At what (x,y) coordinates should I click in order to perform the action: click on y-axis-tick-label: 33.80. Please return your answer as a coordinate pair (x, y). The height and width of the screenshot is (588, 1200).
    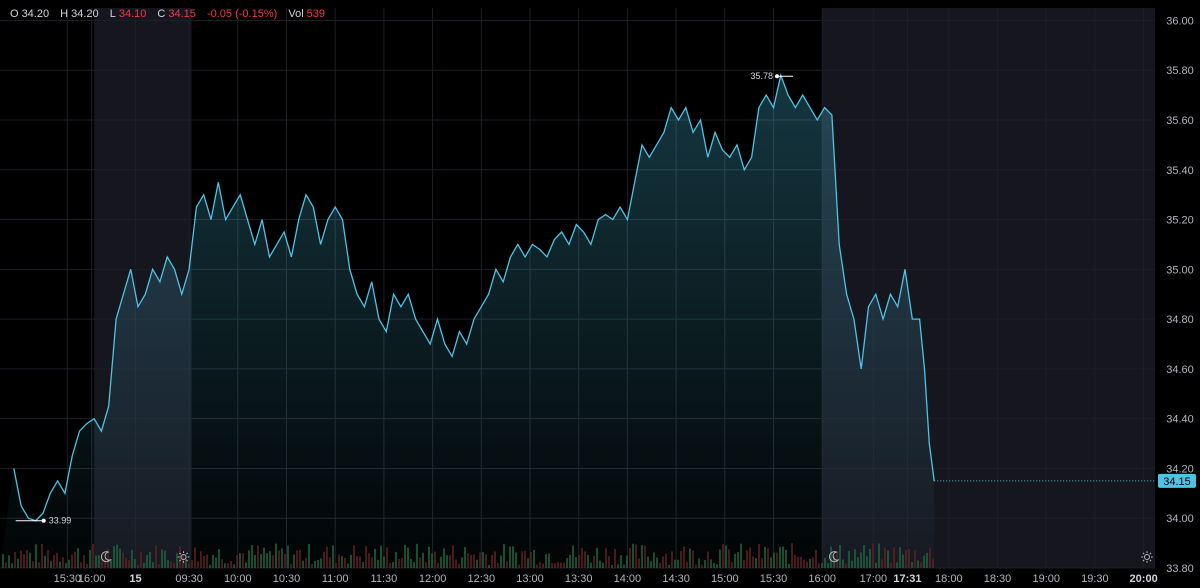
    Looking at the image, I should click on (1180, 569).